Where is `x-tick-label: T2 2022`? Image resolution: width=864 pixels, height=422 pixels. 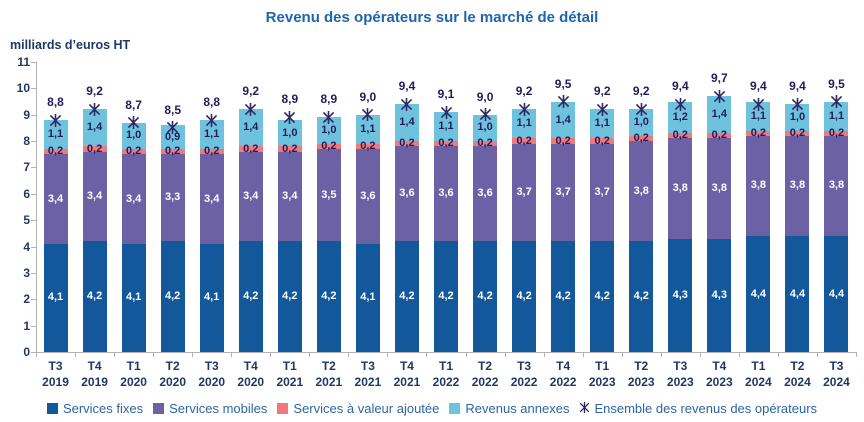
x-tick-label: T2 2022 is located at coordinates (485, 374).